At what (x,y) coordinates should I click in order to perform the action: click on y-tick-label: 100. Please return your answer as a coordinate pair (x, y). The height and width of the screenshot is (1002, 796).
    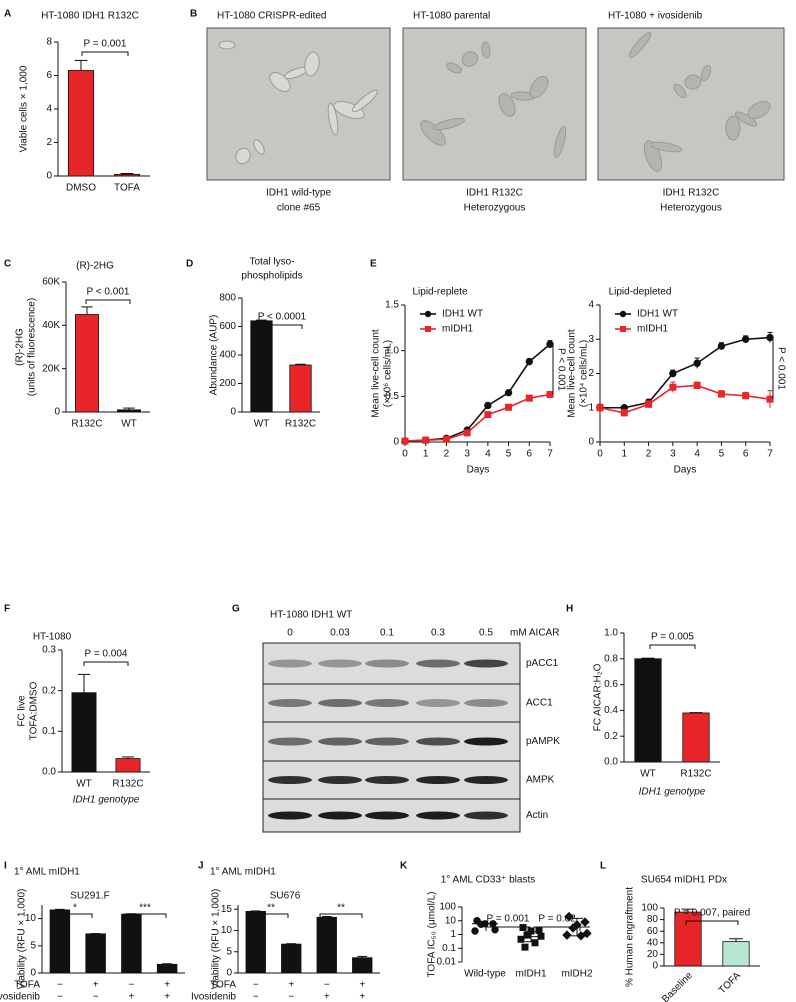
    Looking at the image, I should click on (649, 908).